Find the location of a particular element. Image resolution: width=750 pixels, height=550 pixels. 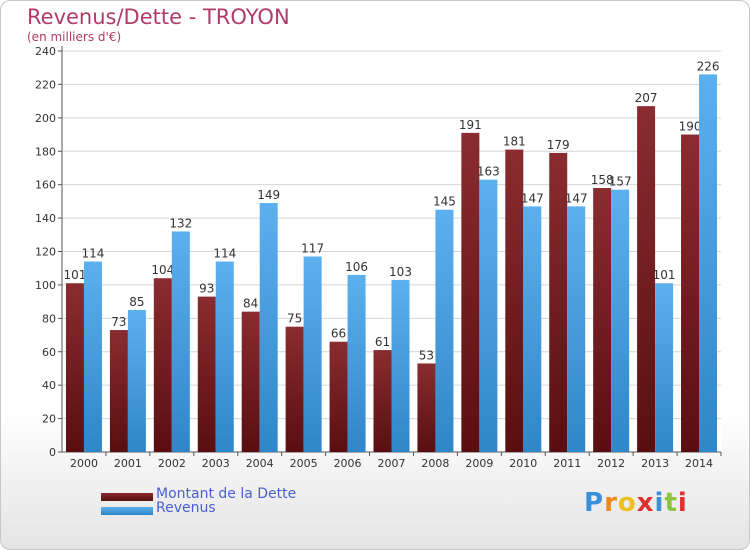

x-tick-label: 2008 is located at coordinates (435, 463).